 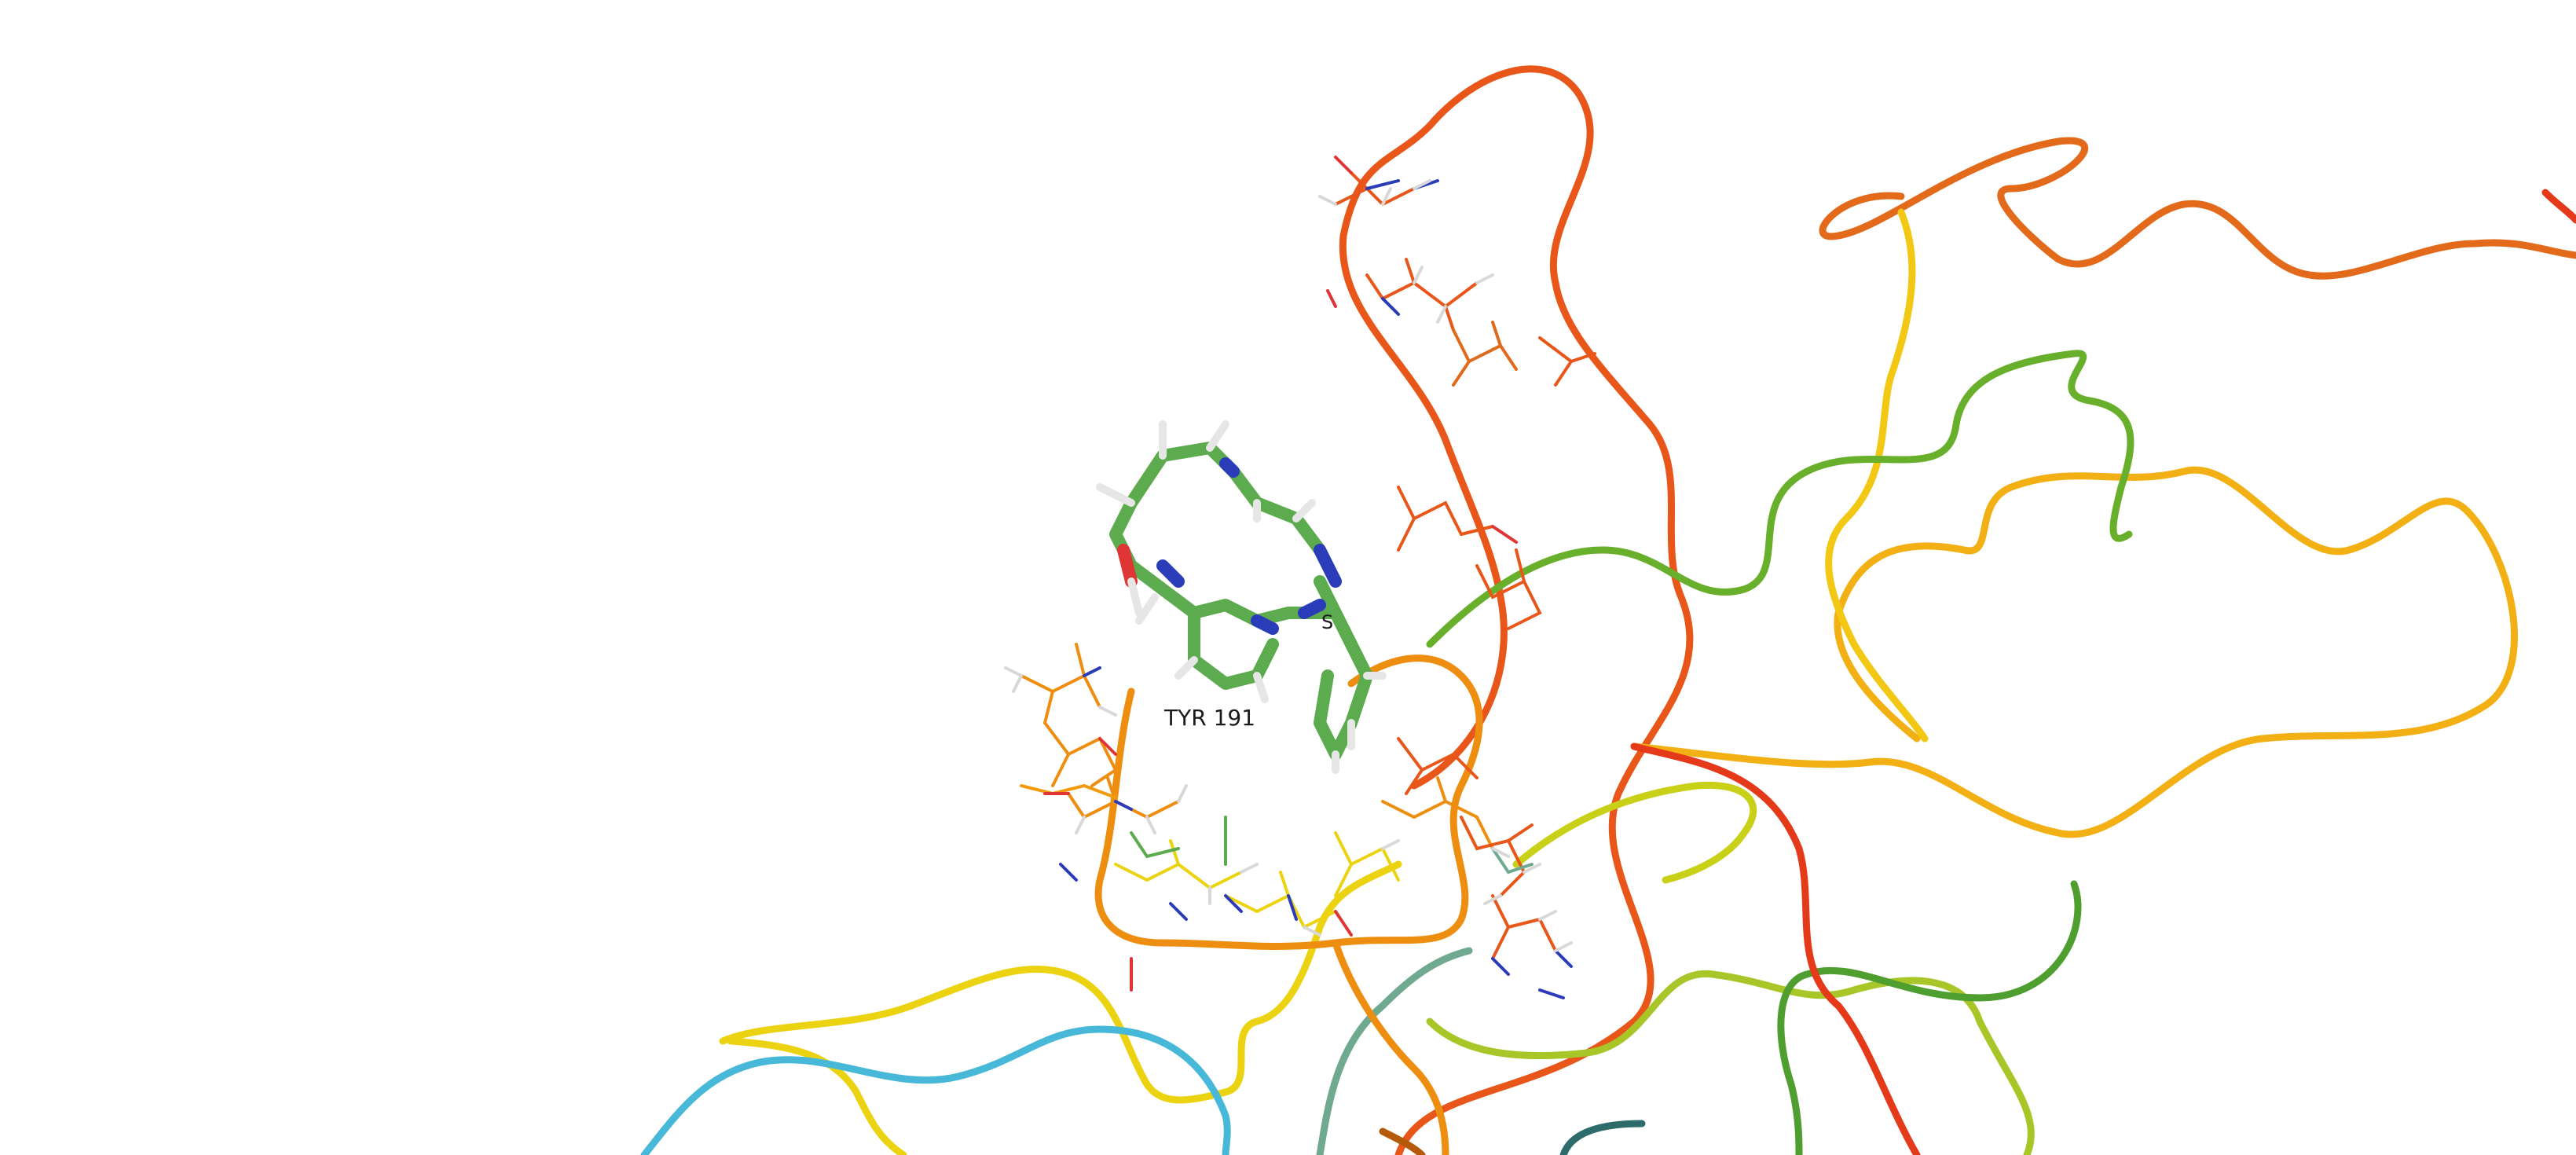 I want to click on residue-label-tyr191: TYR 191, so click(x=1209, y=718).